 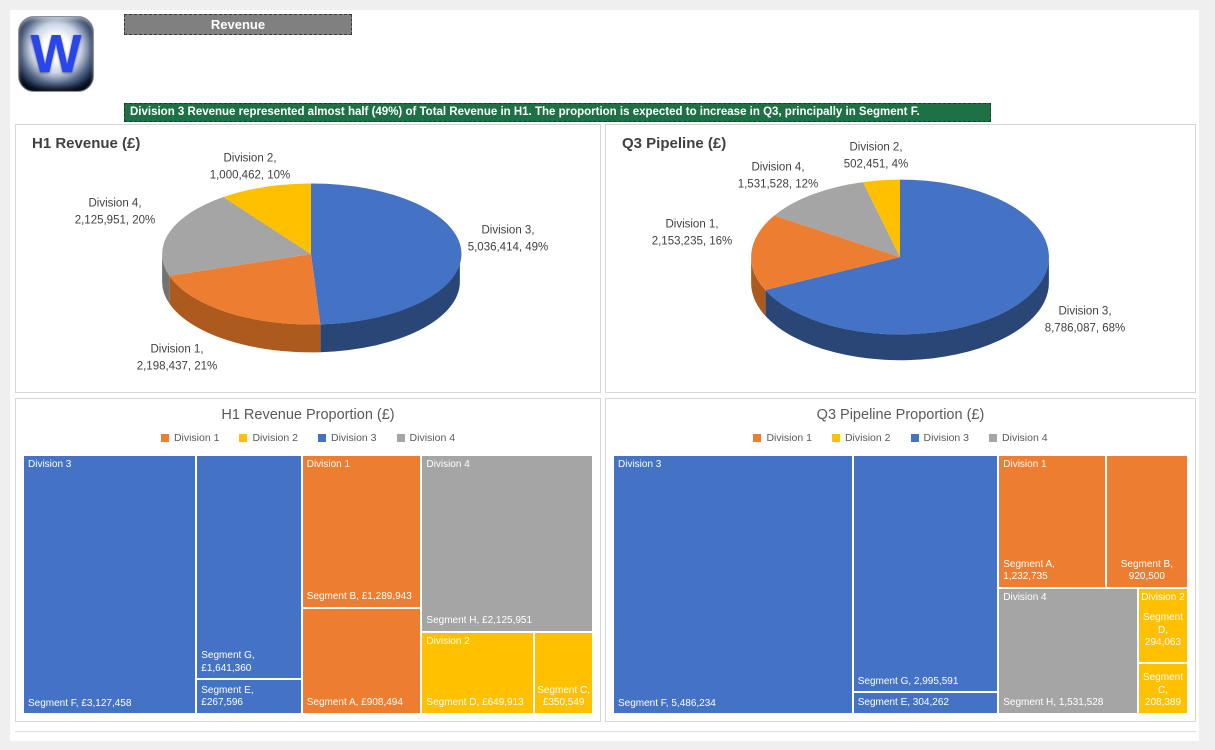 What do you see at coordinates (479, 621) in the screenshot?
I see `segment-label: Segment H, £2,125,951` at bounding box center [479, 621].